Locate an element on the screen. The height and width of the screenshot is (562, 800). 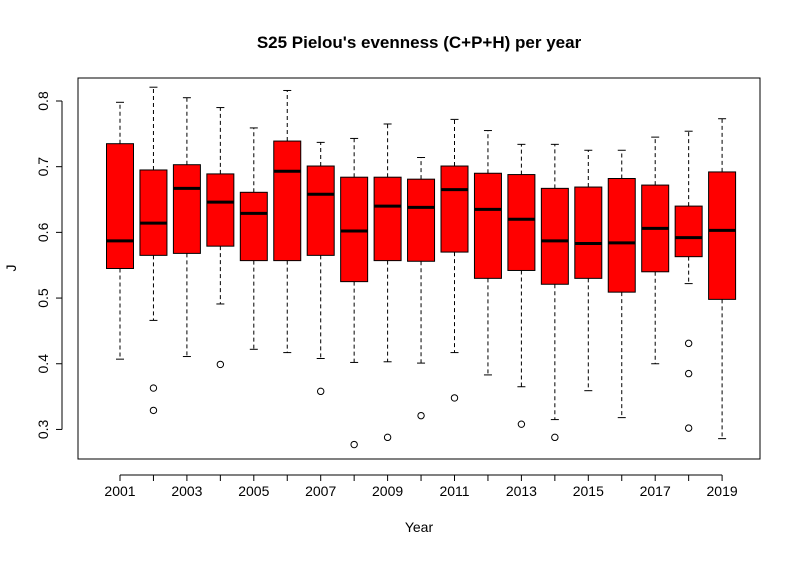
box-2011 is located at coordinates (454, 209).